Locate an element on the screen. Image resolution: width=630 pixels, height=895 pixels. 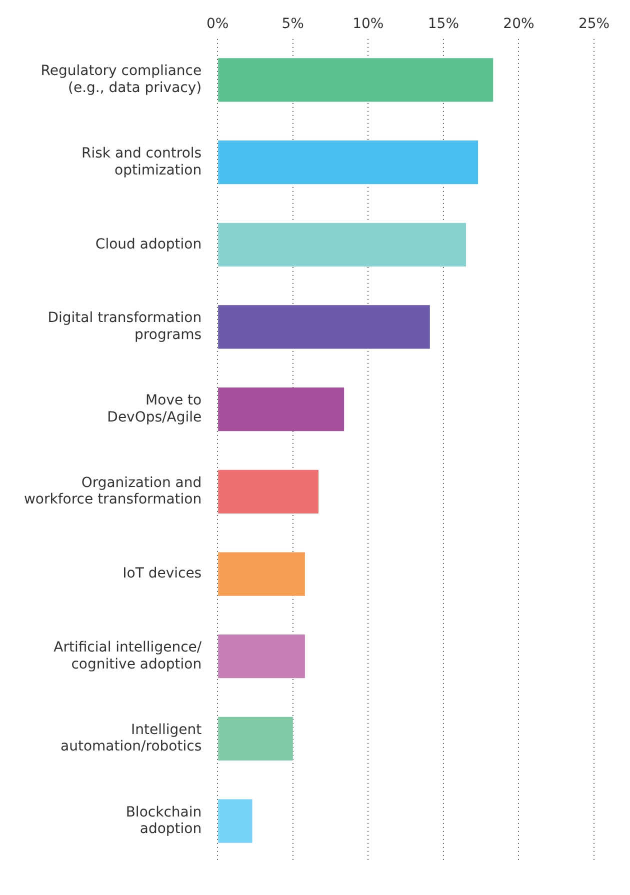
y-tick-label: Cloud adoption is located at coordinates (148, 244).